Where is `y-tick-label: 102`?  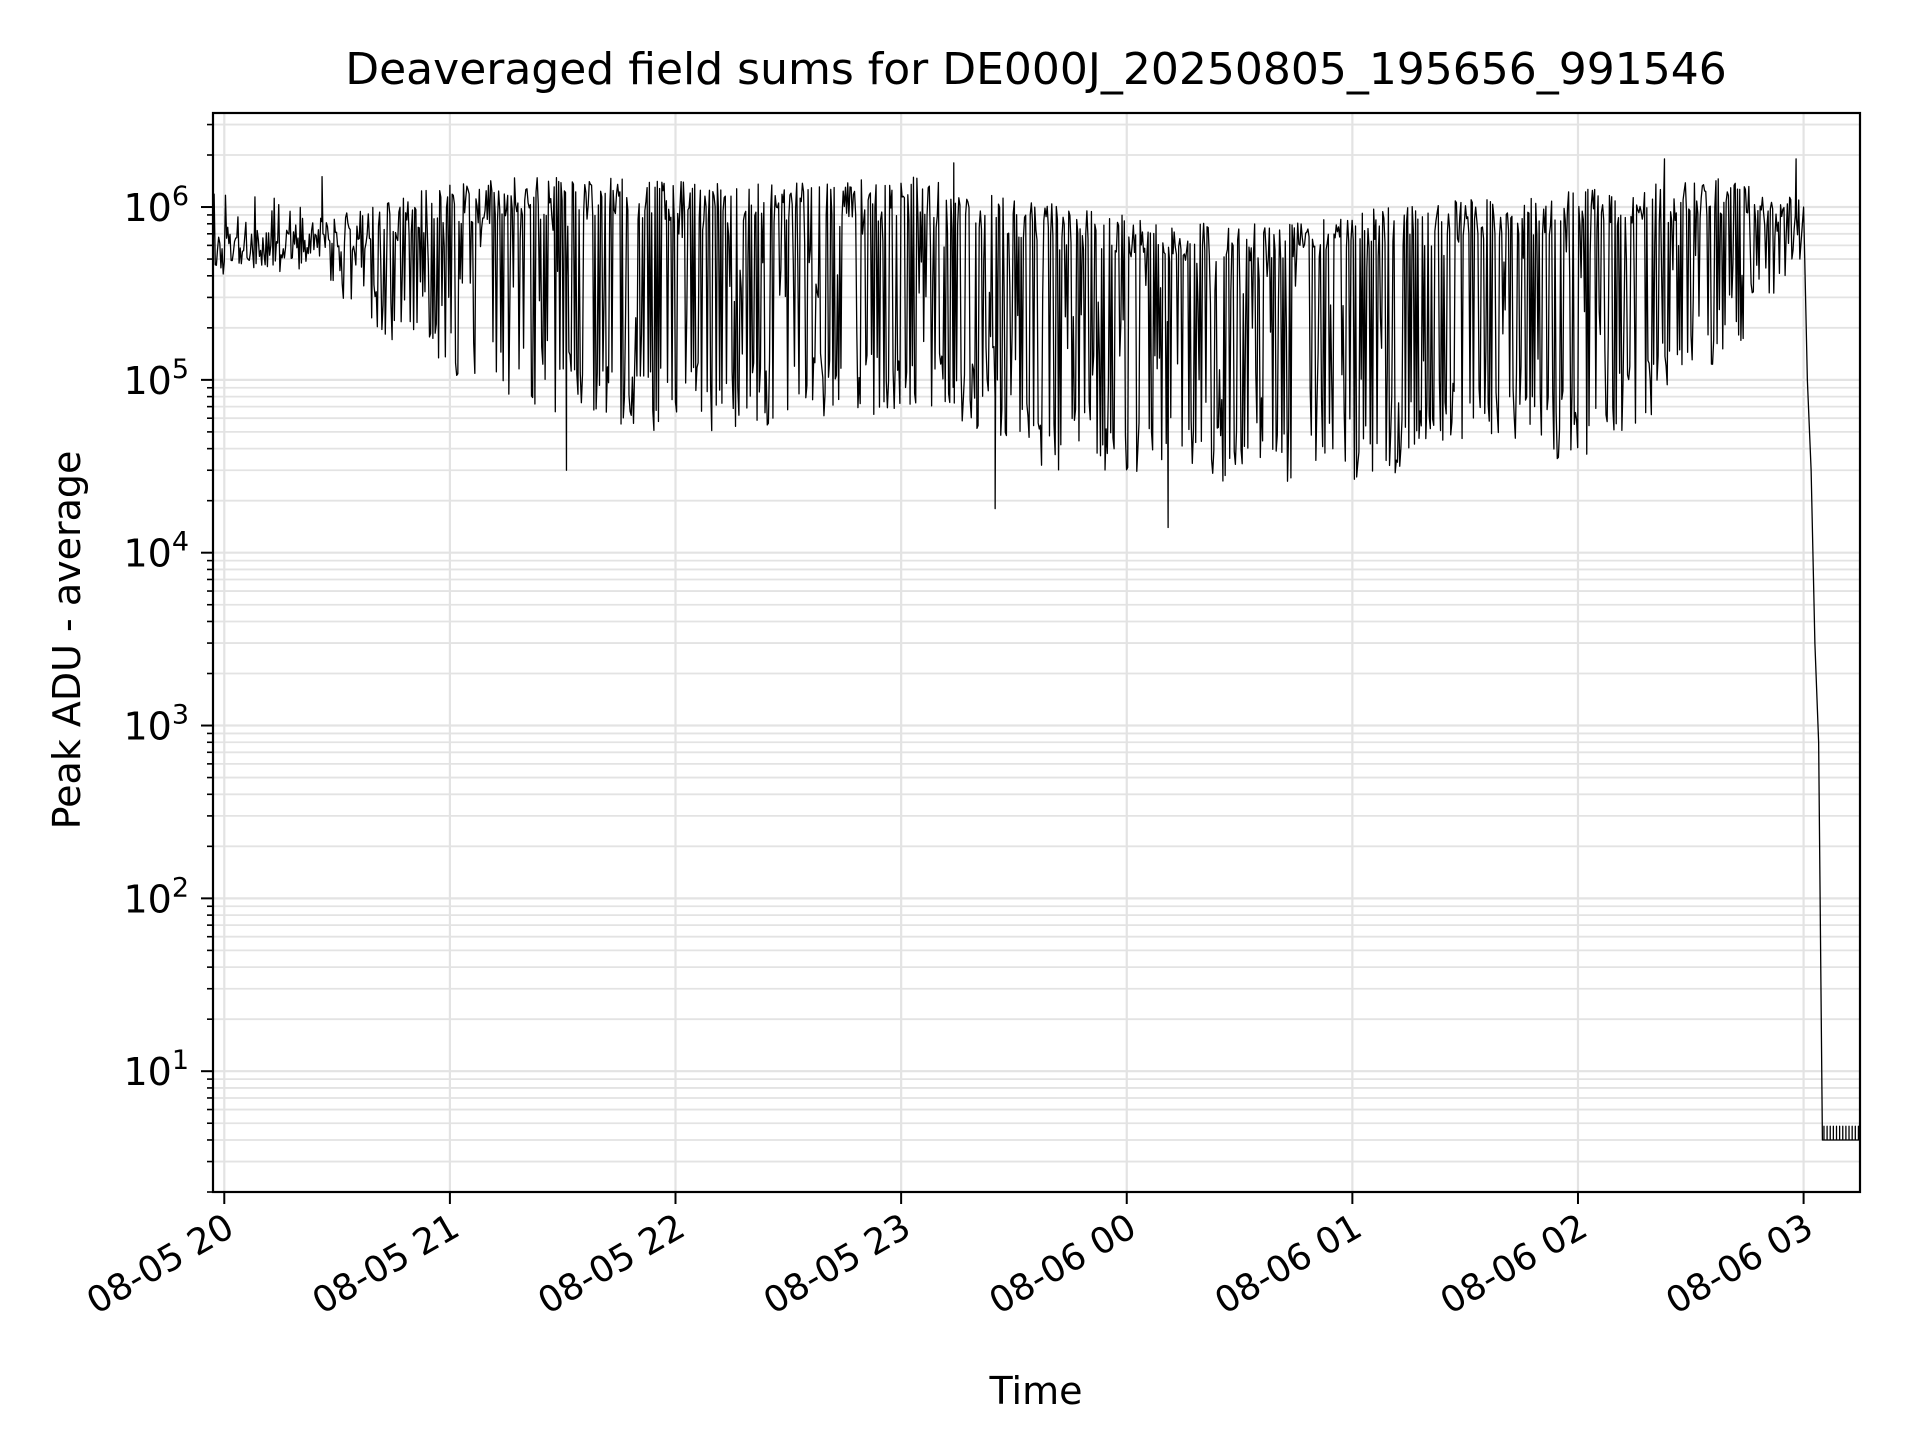
y-tick-label: 102 is located at coordinates (156, 896).